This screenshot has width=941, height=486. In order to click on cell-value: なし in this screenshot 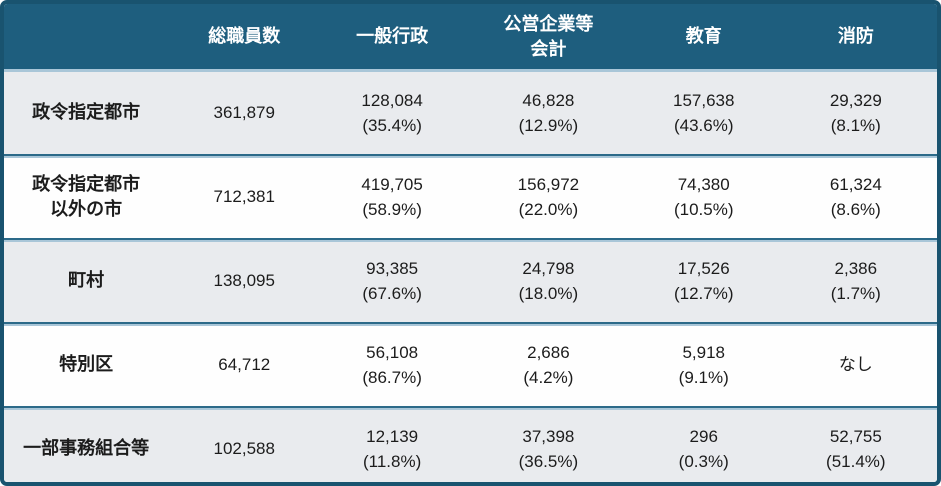, I will do `click(855, 365)`.